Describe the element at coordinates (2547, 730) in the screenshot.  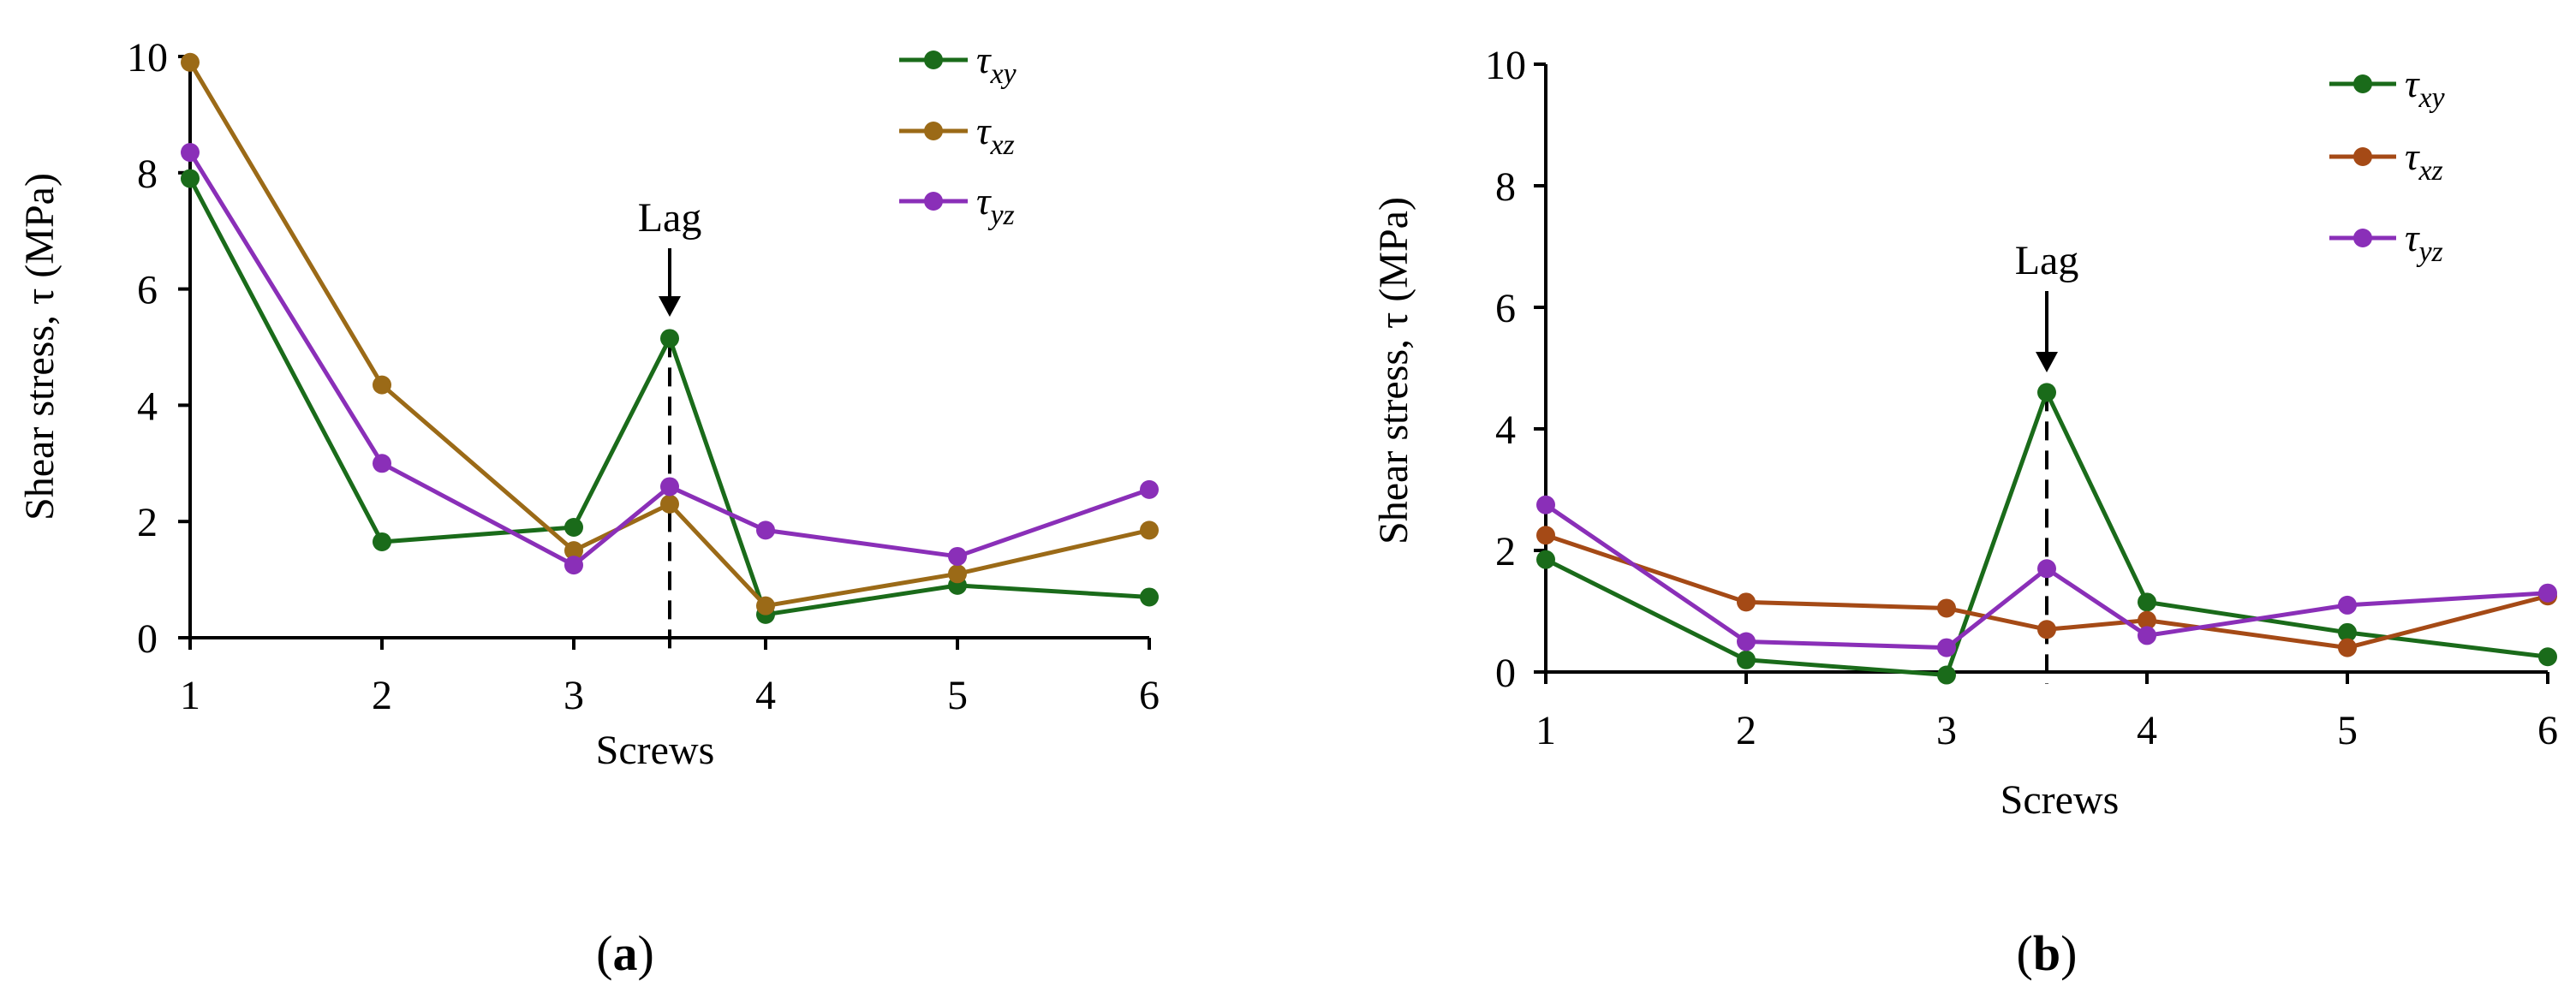
I see `panel-b-x-tick-label: 6` at that location.